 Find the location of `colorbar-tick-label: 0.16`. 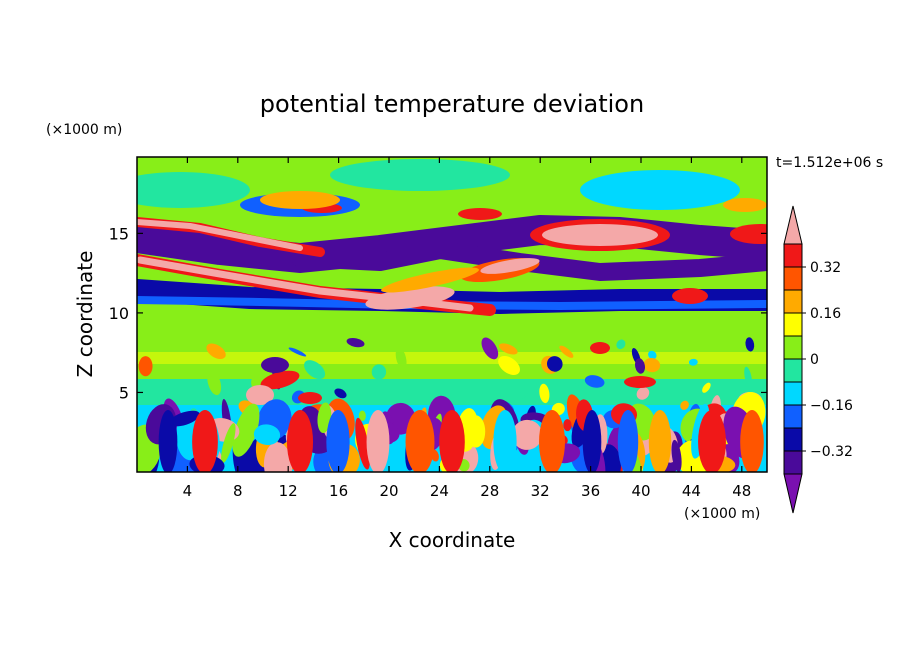

colorbar-tick-label: 0.16 is located at coordinates (825, 314).